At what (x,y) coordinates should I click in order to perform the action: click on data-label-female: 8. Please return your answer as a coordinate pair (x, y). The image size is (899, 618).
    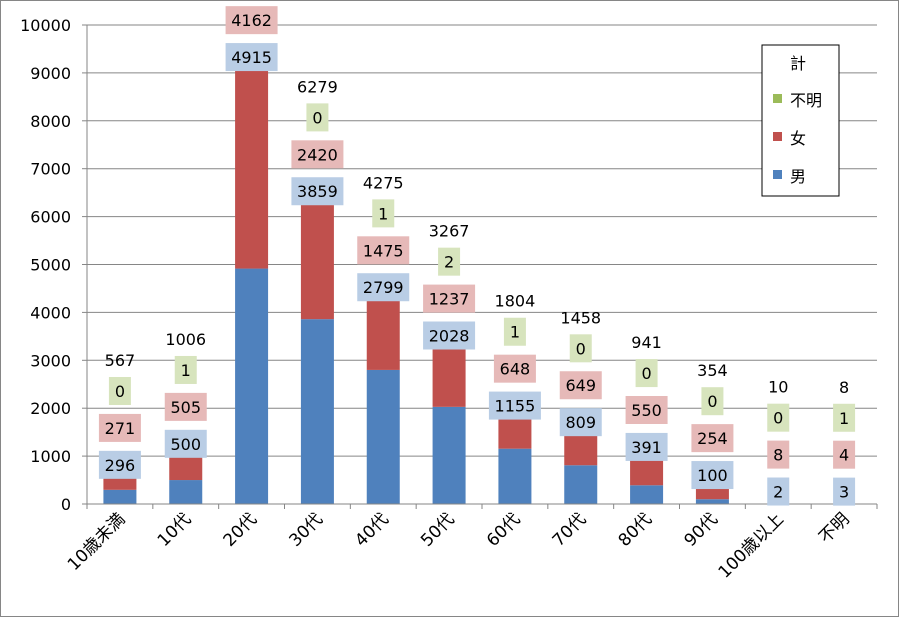
    Looking at the image, I should click on (778, 455).